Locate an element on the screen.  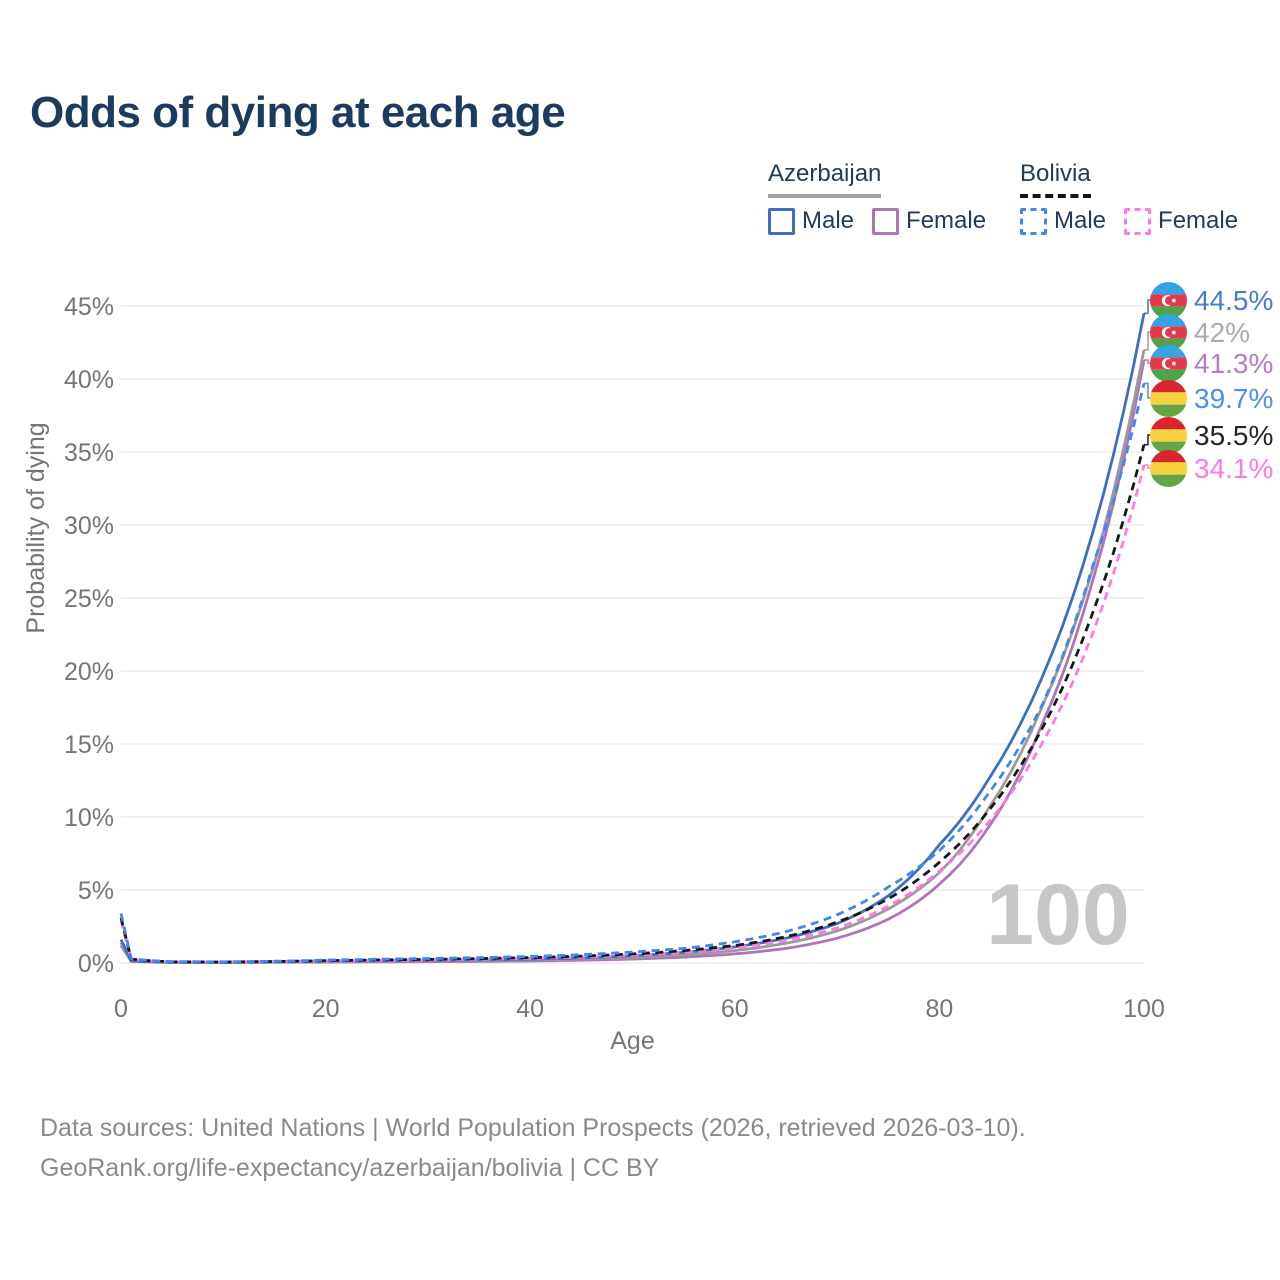
x-tick-label: 40 is located at coordinates (530, 1009).